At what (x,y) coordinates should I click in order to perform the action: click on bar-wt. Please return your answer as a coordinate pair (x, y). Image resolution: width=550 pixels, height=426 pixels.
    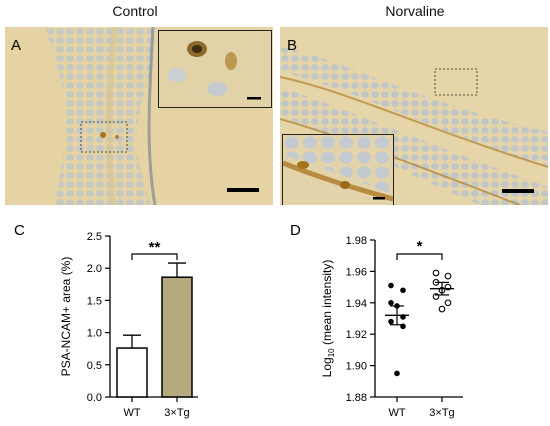
    Looking at the image, I should click on (132, 372).